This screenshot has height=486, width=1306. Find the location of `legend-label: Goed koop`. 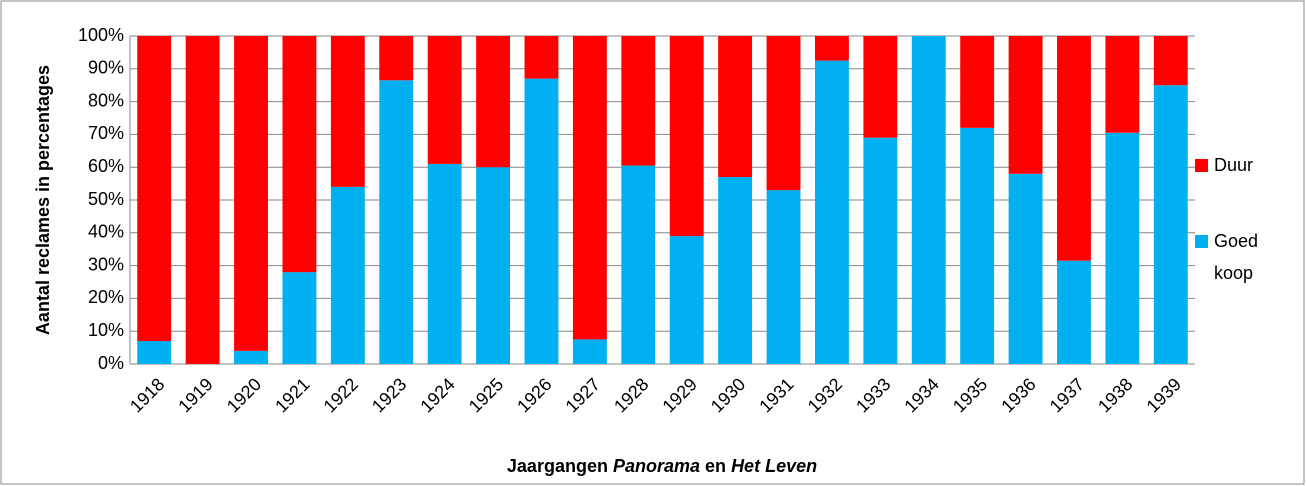

legend-label: Goed koop is located at coordinates (1236, 257).